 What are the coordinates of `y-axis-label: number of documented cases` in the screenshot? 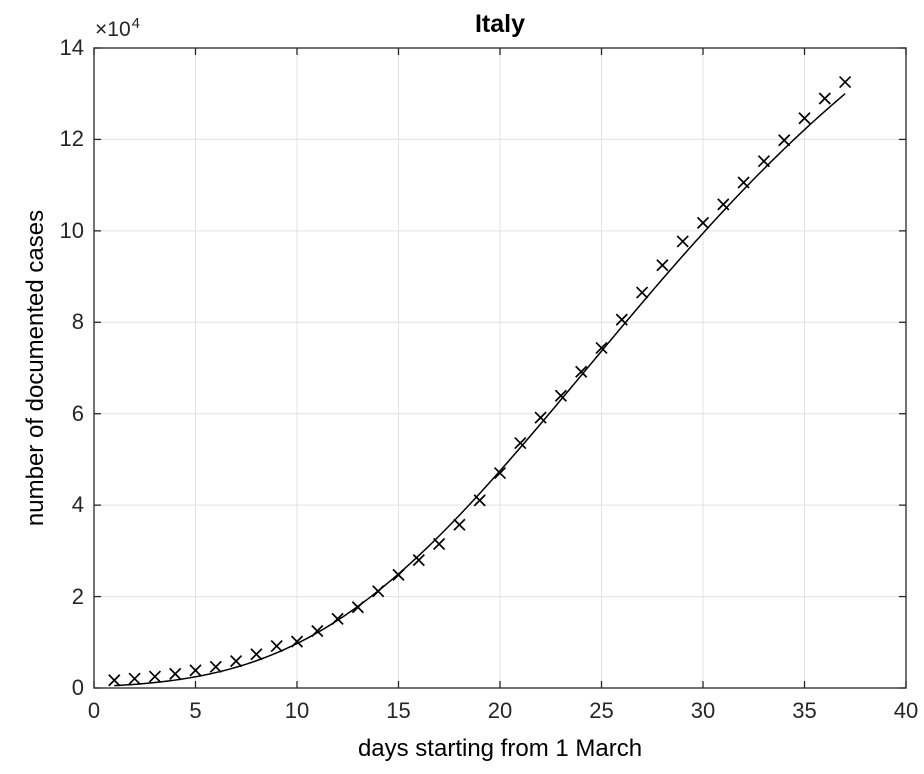 It's located at (35, 368).